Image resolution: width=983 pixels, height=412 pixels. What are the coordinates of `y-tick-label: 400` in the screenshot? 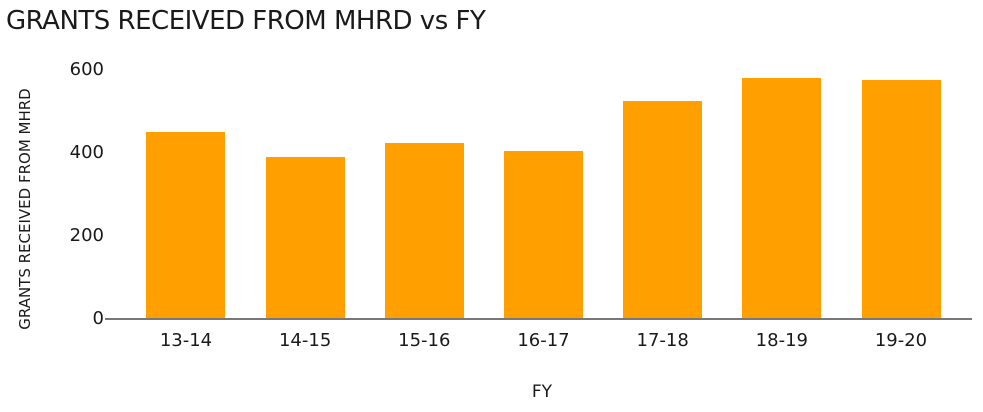 It's located at (86, 152).